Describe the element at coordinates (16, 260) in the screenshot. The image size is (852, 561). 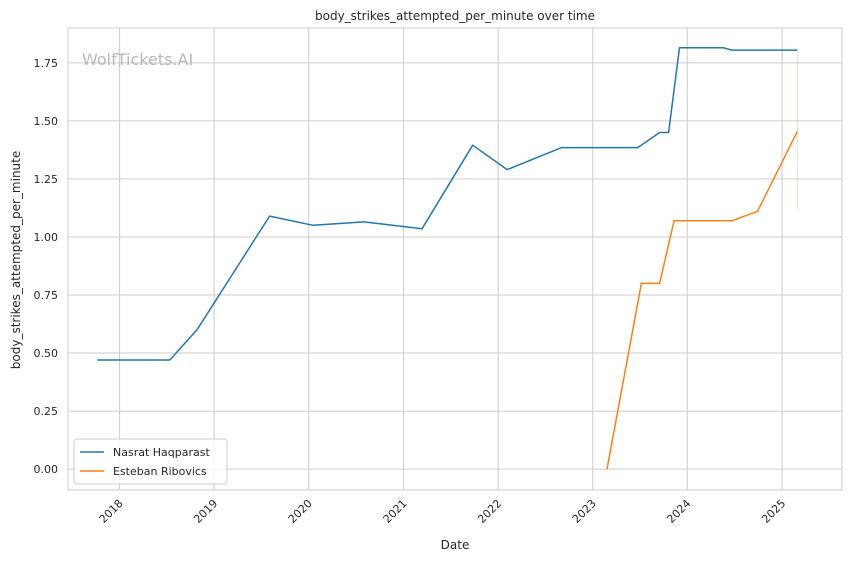
I see `y-axis-label: body_strikes_attempted_per_minute` at that location.